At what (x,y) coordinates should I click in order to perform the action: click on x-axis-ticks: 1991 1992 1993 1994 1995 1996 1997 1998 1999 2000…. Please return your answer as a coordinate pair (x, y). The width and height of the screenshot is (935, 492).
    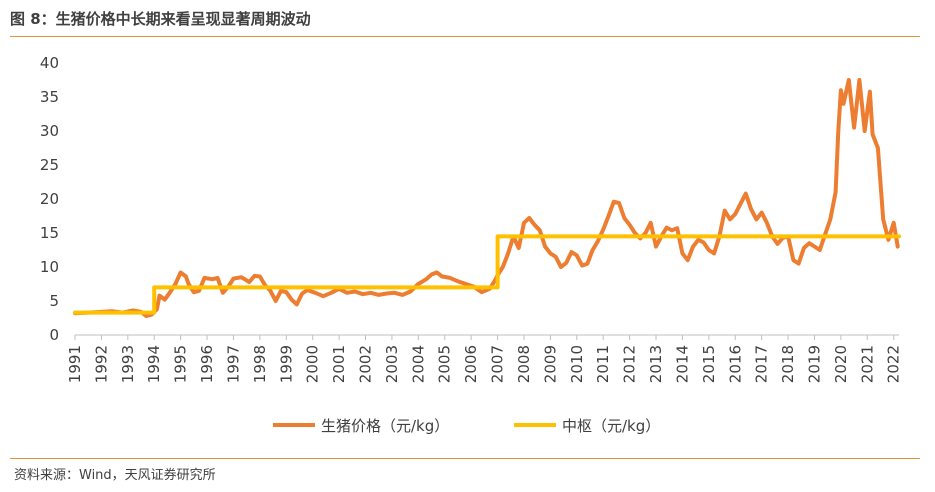
    Looking at the image, I should click on (484, 359).